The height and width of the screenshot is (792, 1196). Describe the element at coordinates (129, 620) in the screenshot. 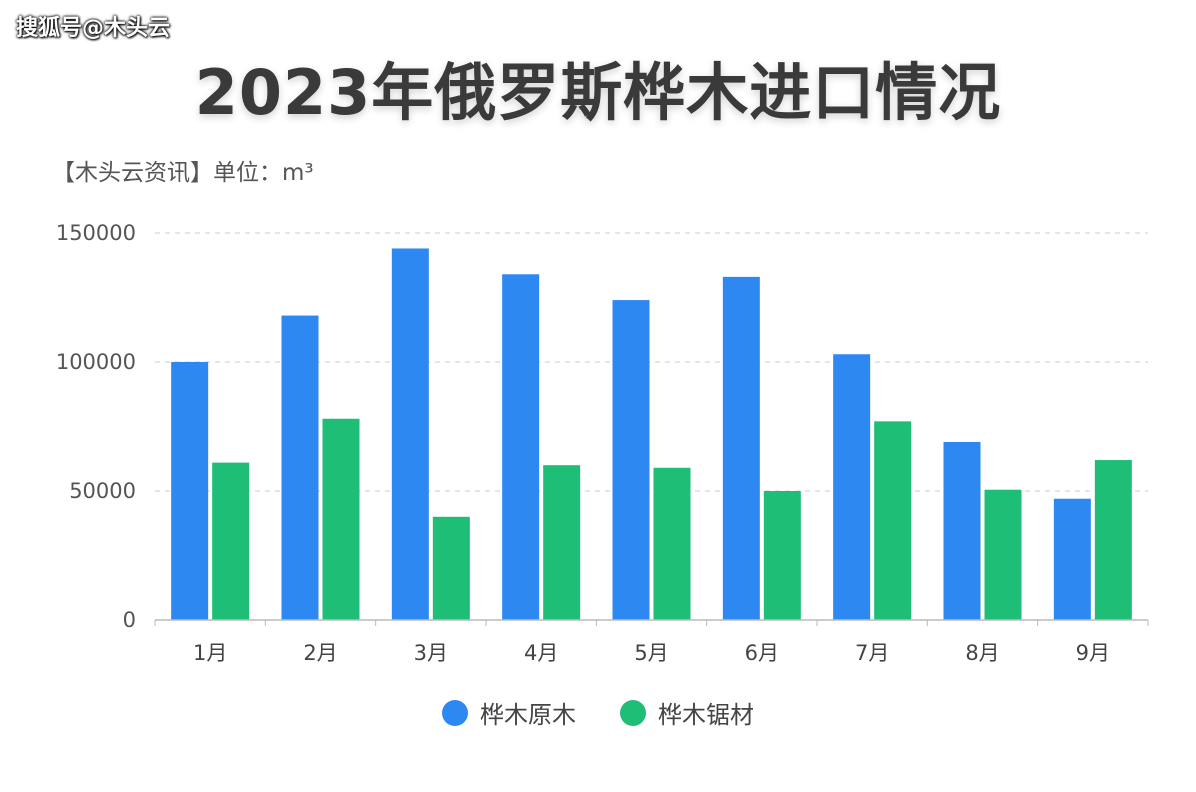

I see `y-tick-label: 0` at that location.